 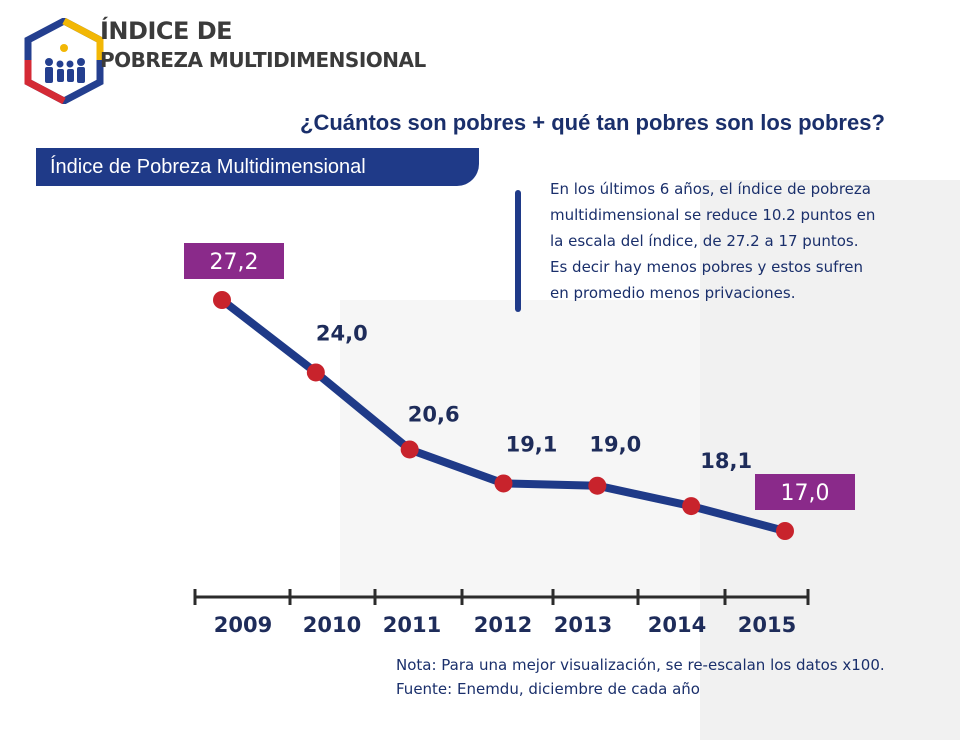 What do you see at coordinates (263, 60) in the screenshot?
I see `logo-title-line2: POBREZA MULTIDIMENSIONAL` at bounding box center [263, 60].